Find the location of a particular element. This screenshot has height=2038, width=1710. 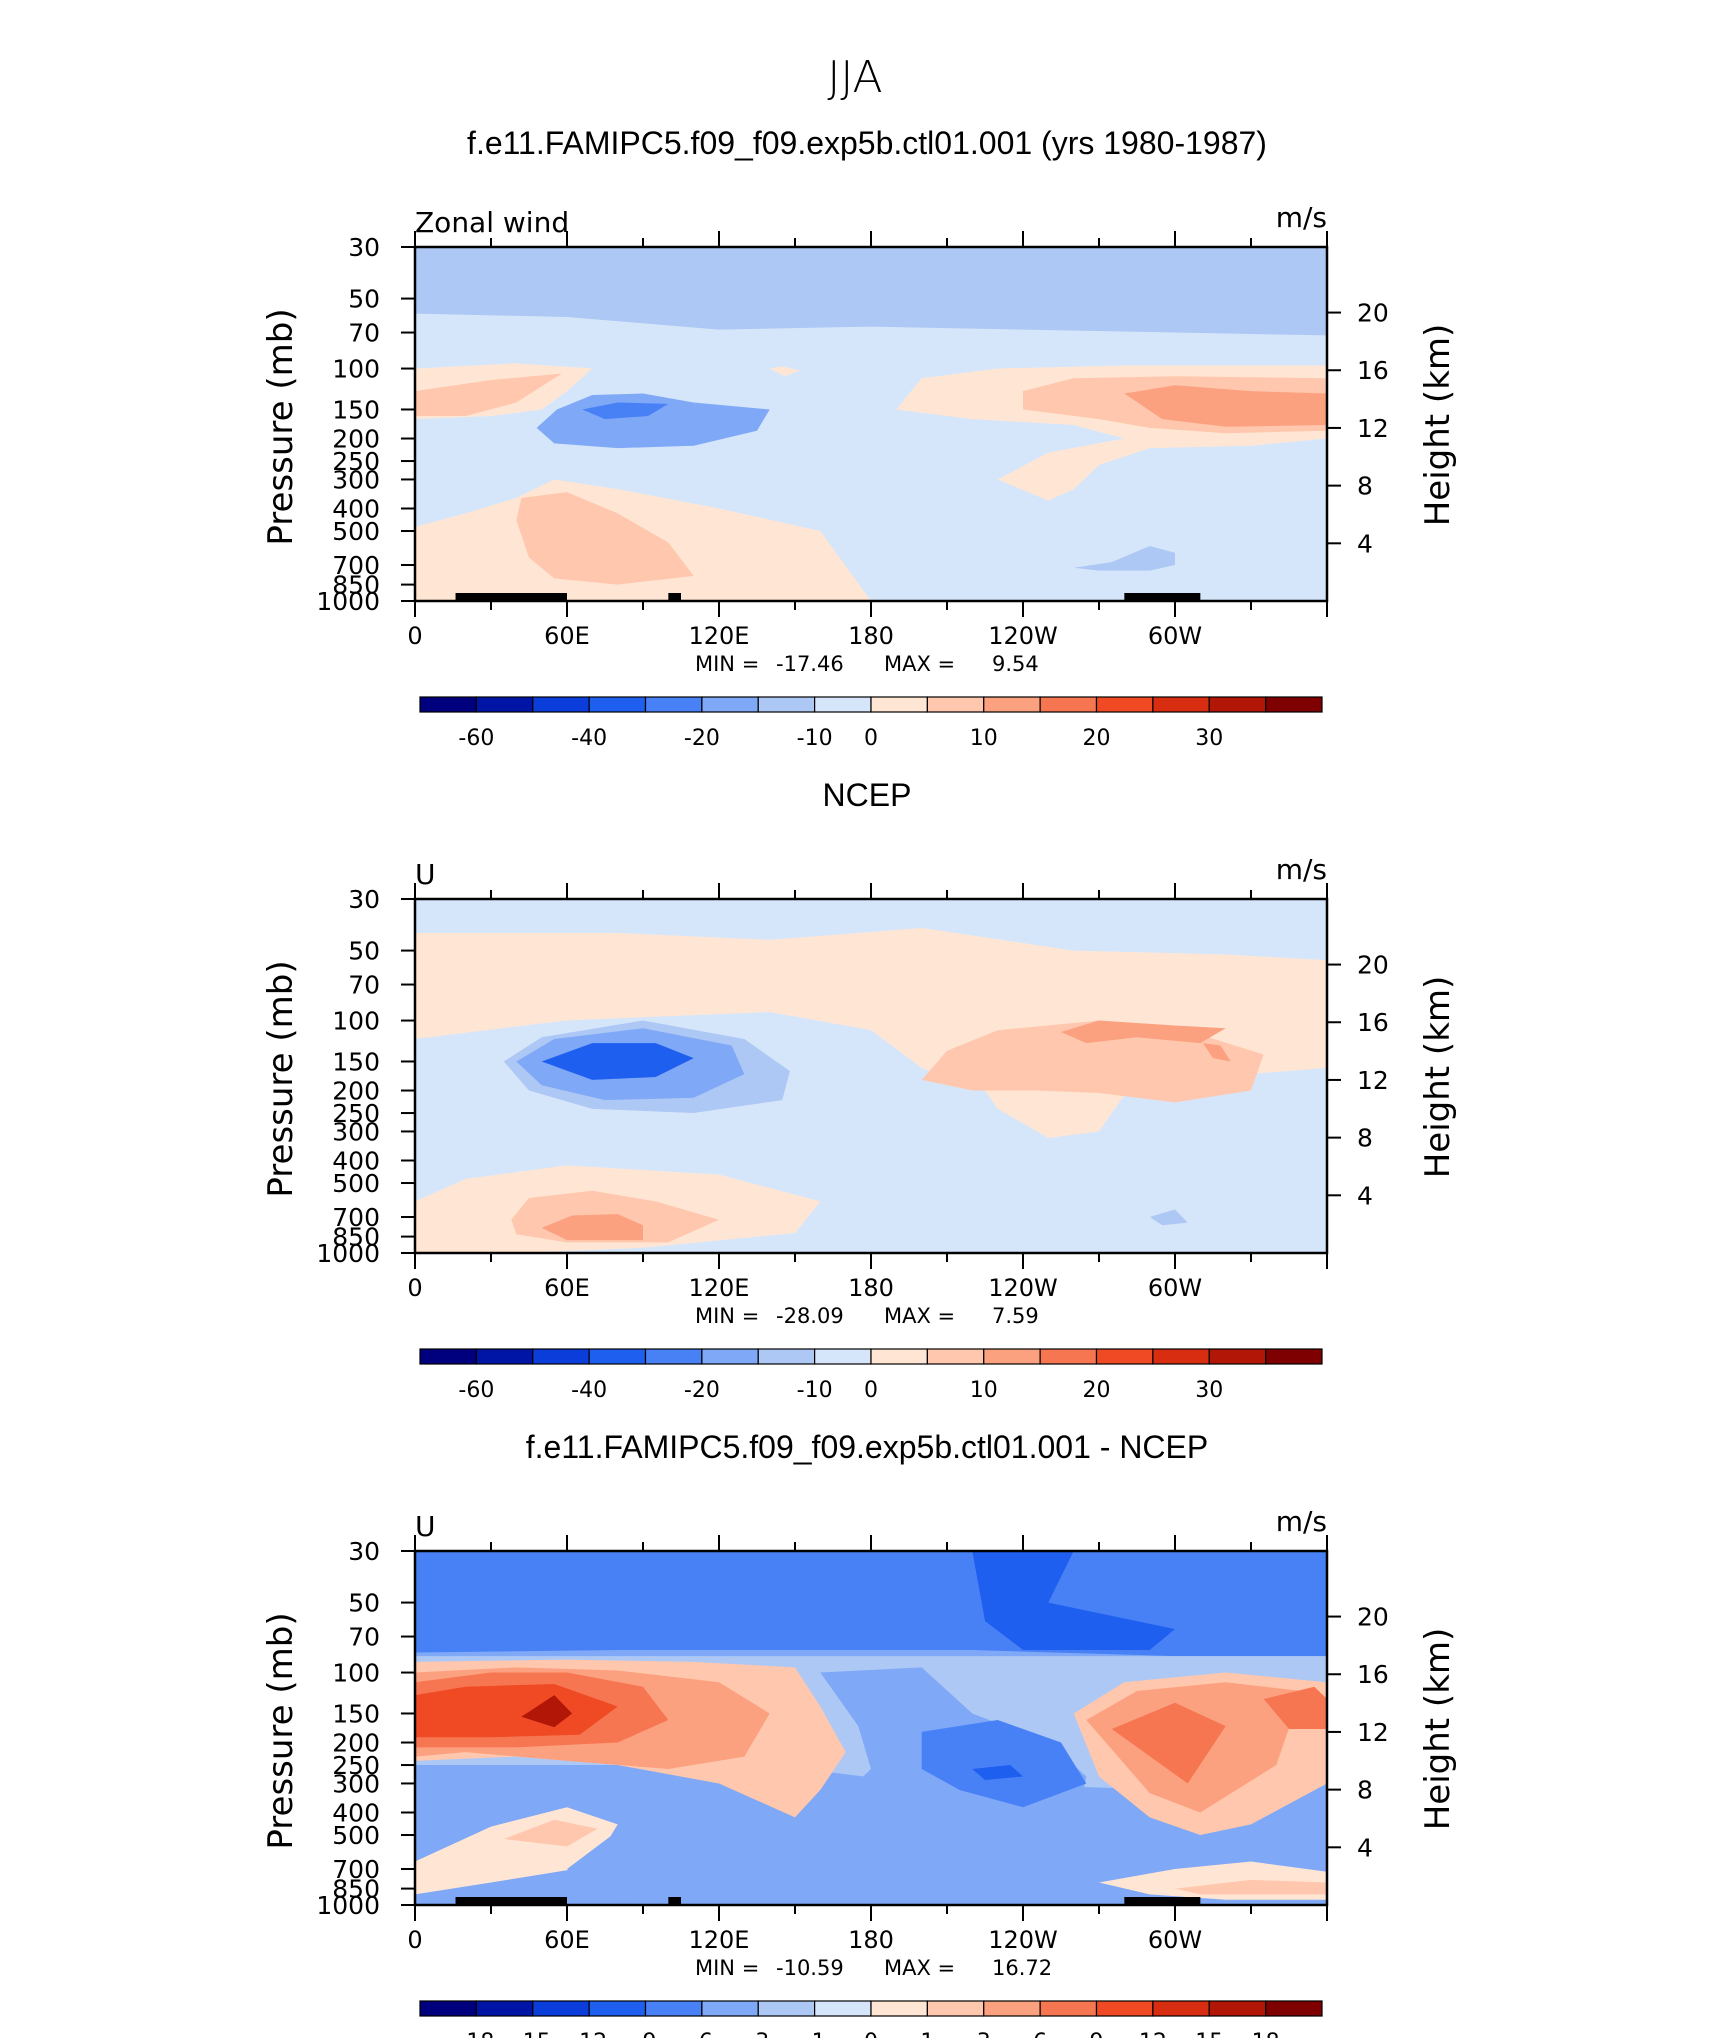

x-tick-label: 120E is located at coordinates (719, 1288).